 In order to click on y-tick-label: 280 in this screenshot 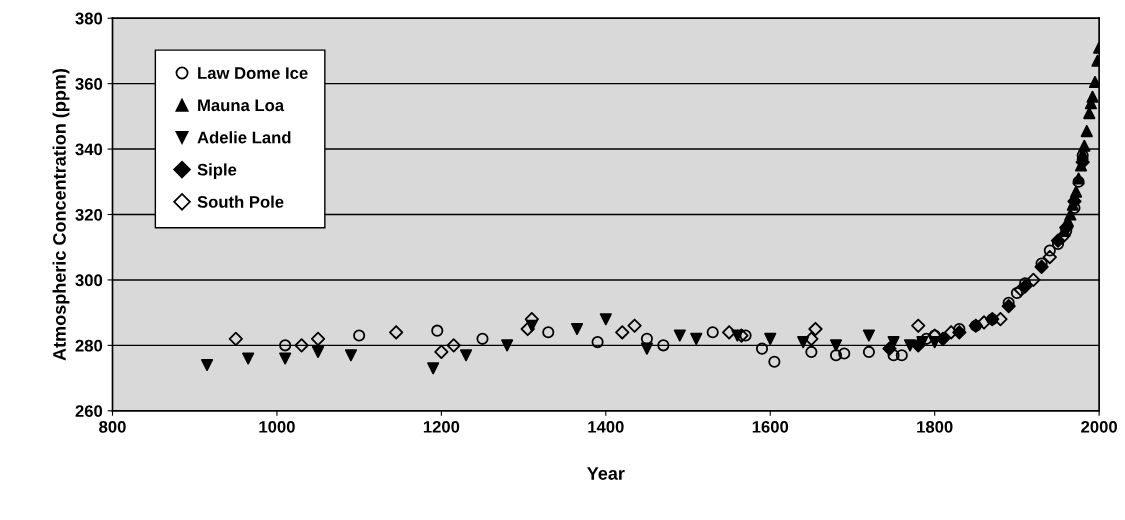, I will do `click(89, 345)`.